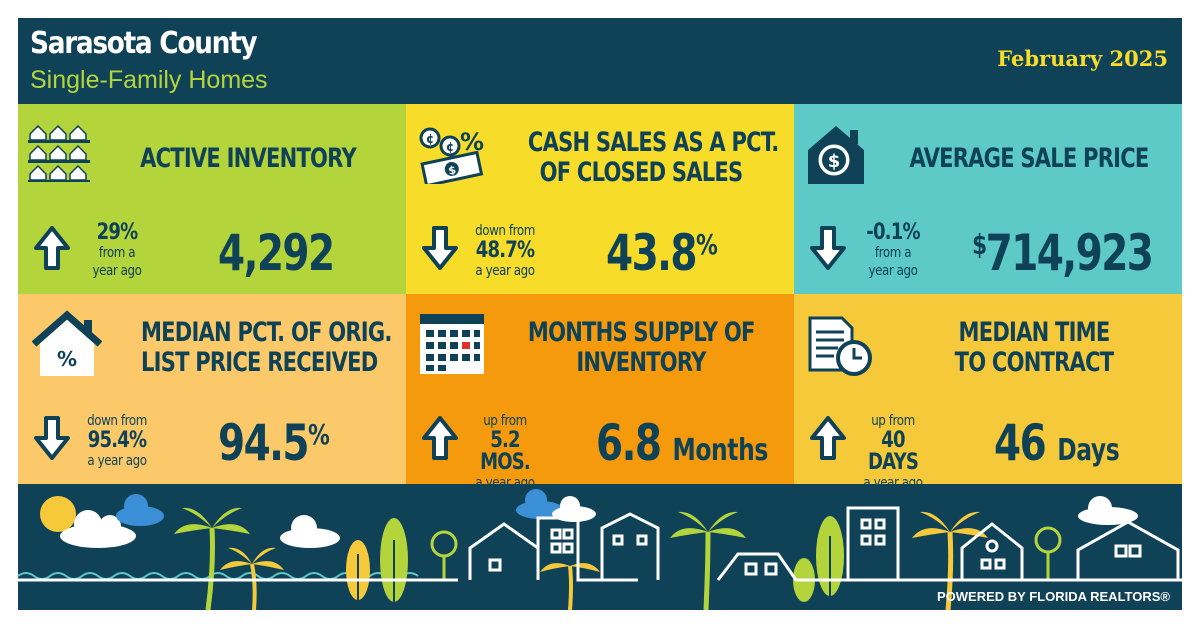  Describe the element at coordinates (149, 80) in the screenshot. I see `page-subtitle: Single-Family Homes` at that location.